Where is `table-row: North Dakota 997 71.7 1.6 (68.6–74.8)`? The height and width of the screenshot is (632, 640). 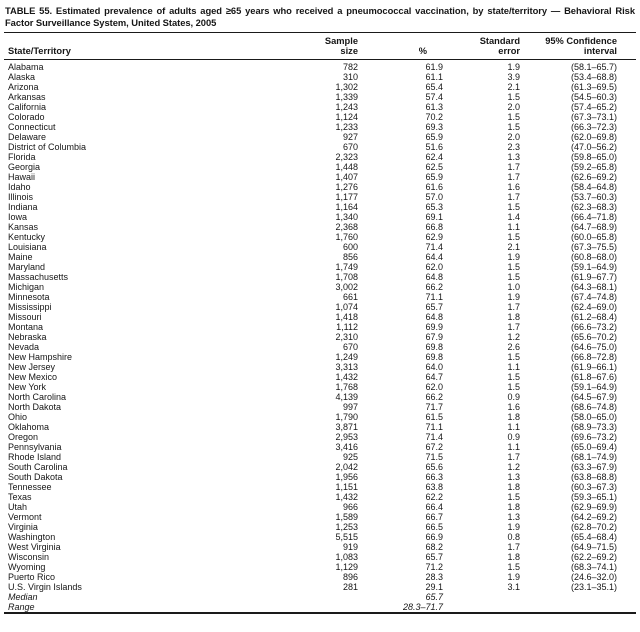 table-row: North Dakota 997 71.7 1.6 (68.6–74.8) is located at coordinates (320, 407).